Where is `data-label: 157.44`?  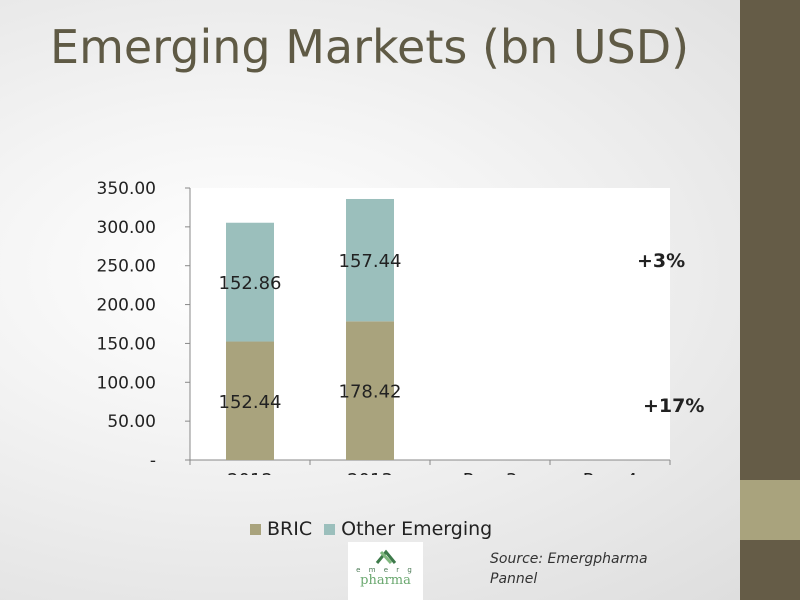
data-label: 157.44 is located at coordinates (370, 261).